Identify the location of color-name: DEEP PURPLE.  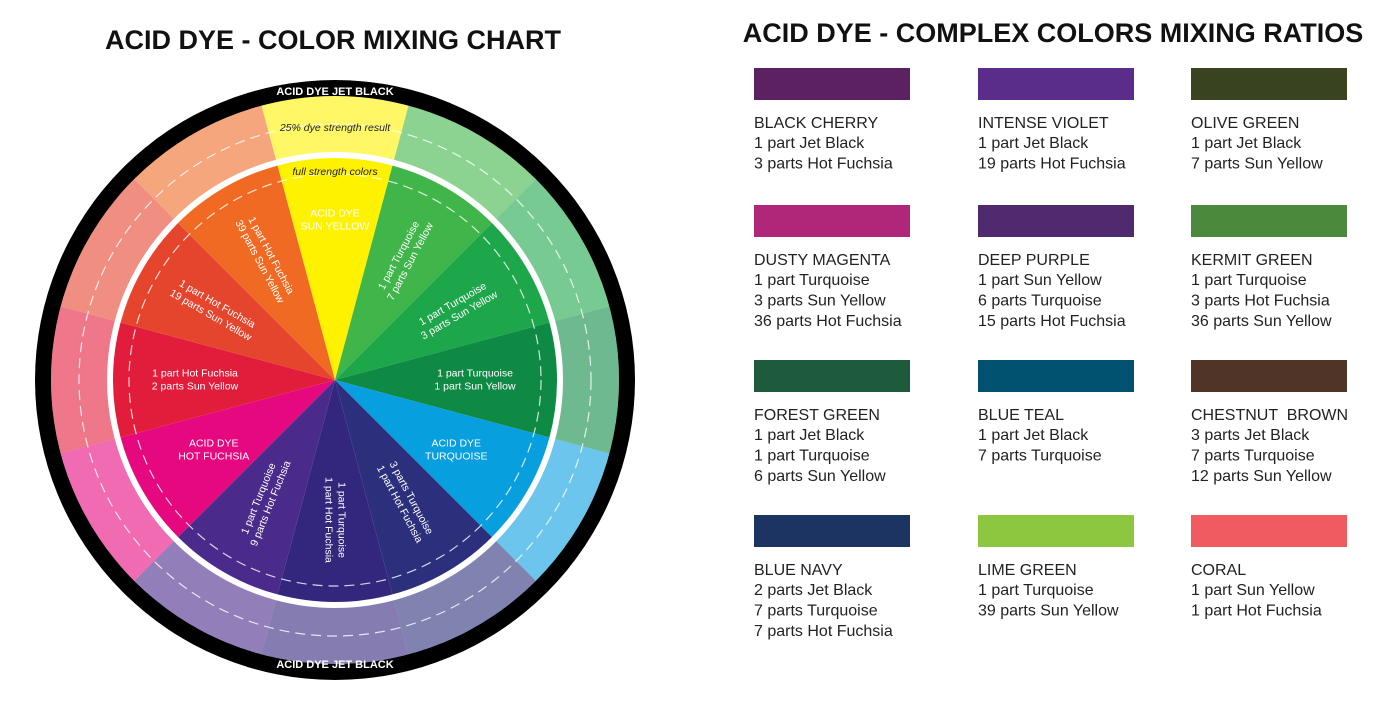
(1034, 260).